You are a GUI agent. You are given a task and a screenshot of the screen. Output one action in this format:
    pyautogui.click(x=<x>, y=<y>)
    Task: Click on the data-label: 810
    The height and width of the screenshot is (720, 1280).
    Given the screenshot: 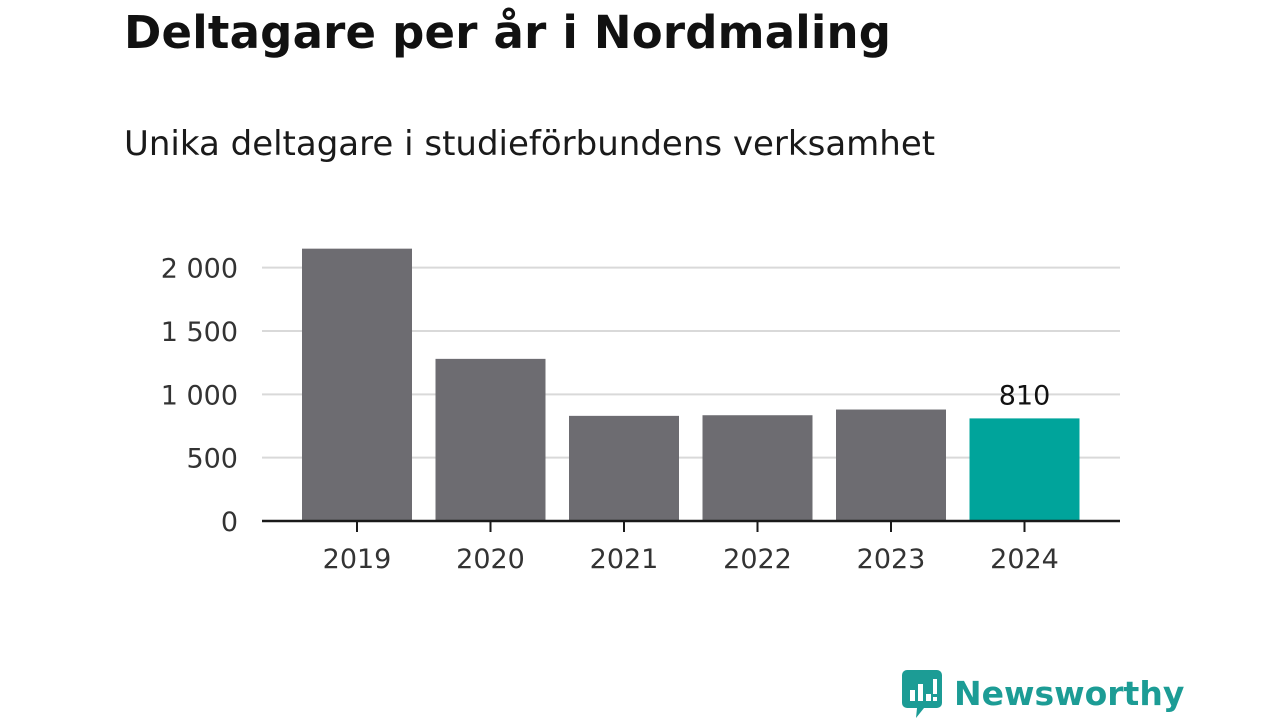 What is the action you would take?
    pyautogui.click(x=1025, y=395)
    